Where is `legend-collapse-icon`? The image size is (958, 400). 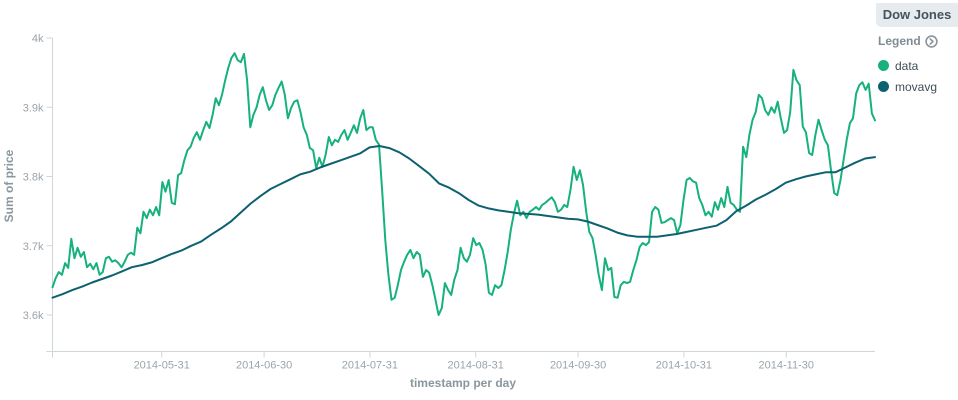 legend-collapse-icon is located at coordinates (931, 41).